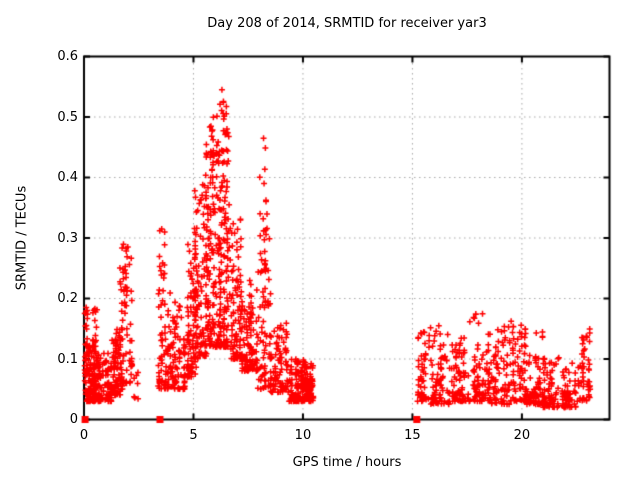  I want to click on x-tick-label: 15, so click(412, 435).